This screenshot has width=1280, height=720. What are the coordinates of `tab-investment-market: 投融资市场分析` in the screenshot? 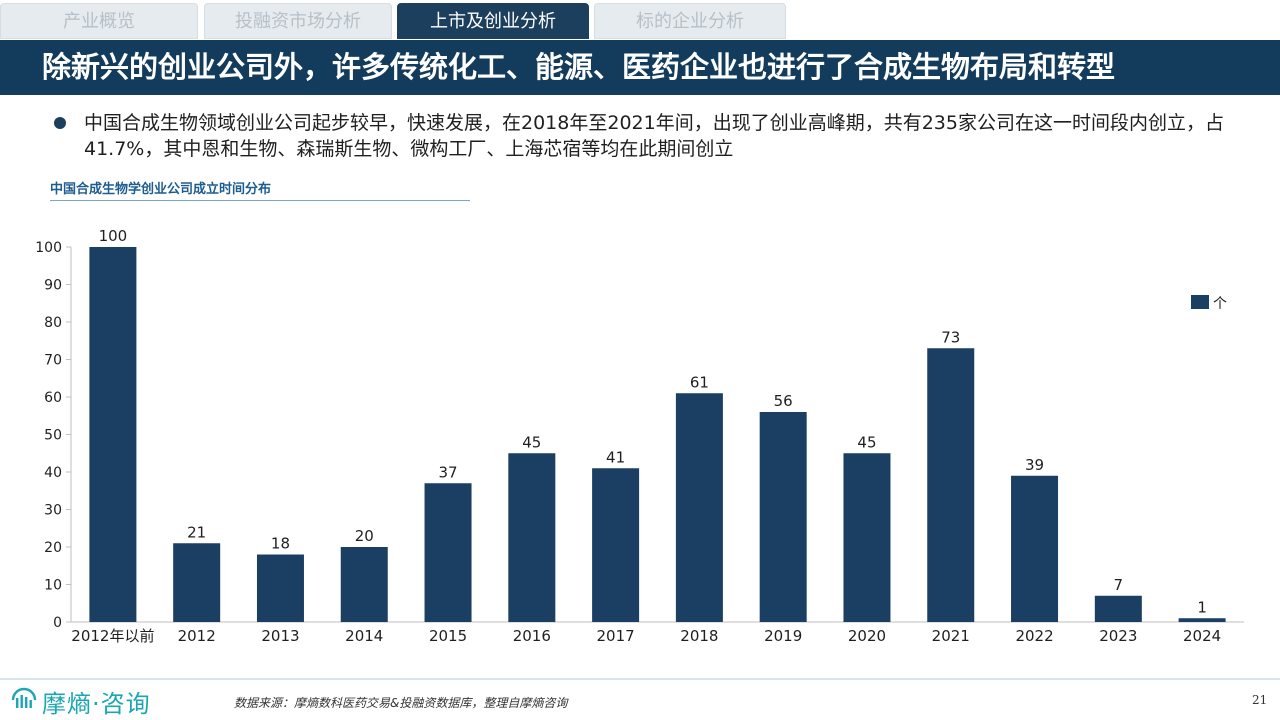 It's located at (298, 21).